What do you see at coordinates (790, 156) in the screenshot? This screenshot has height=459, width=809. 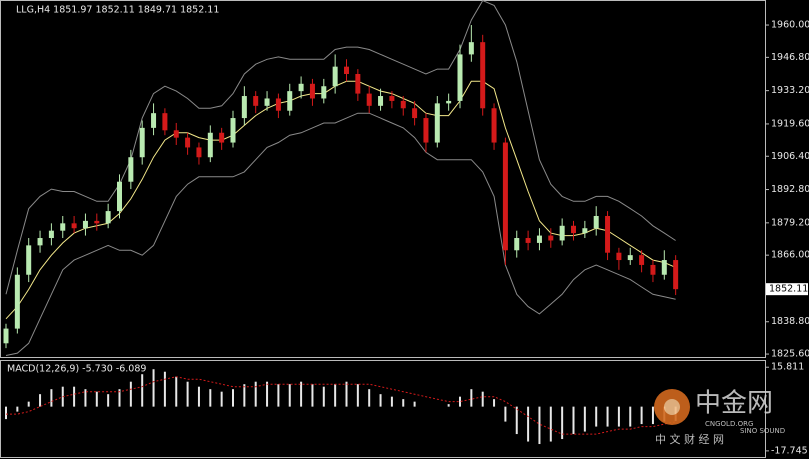 I see `y-tick-label: 1906.40` at bounding box center [790, 156].